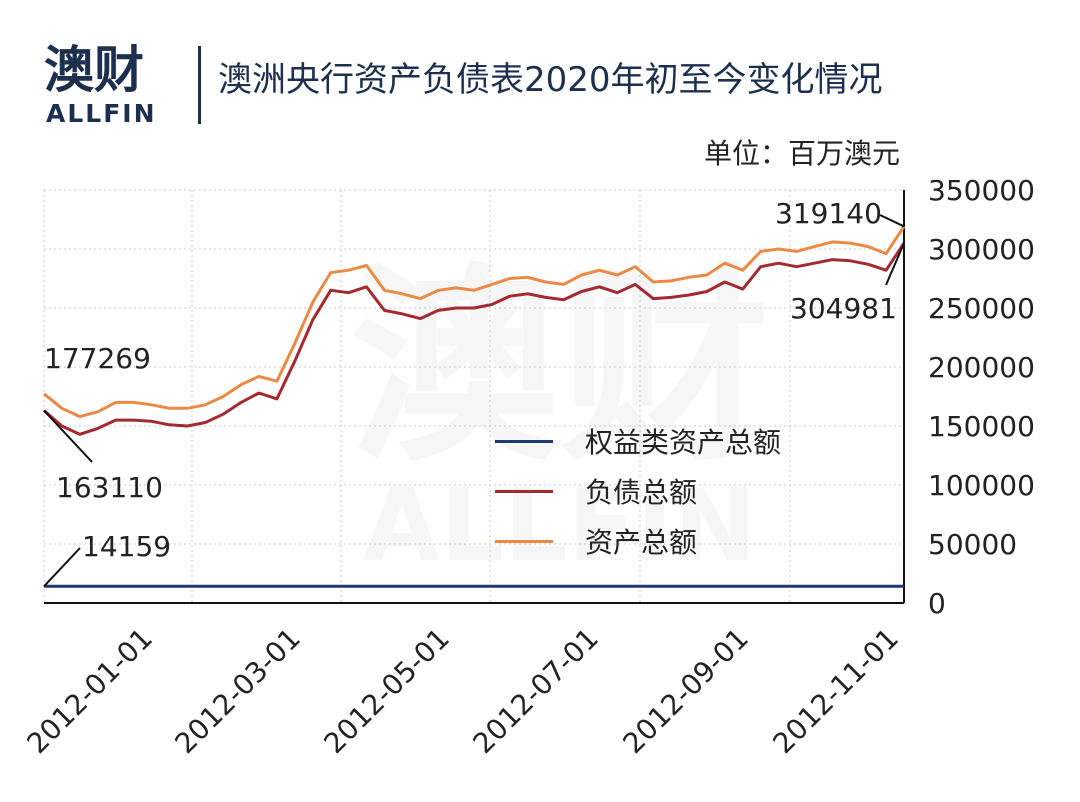  I want to click on legend: 权益类资产总额 负债总额资产总额, so click(638, 491).